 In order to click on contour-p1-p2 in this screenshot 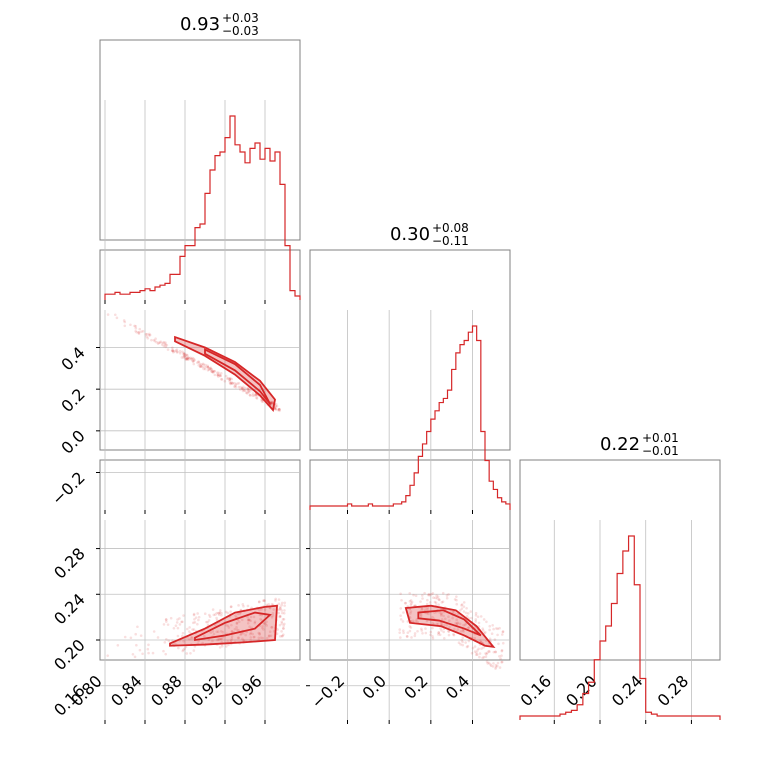, I will do `click(225, 373)`.